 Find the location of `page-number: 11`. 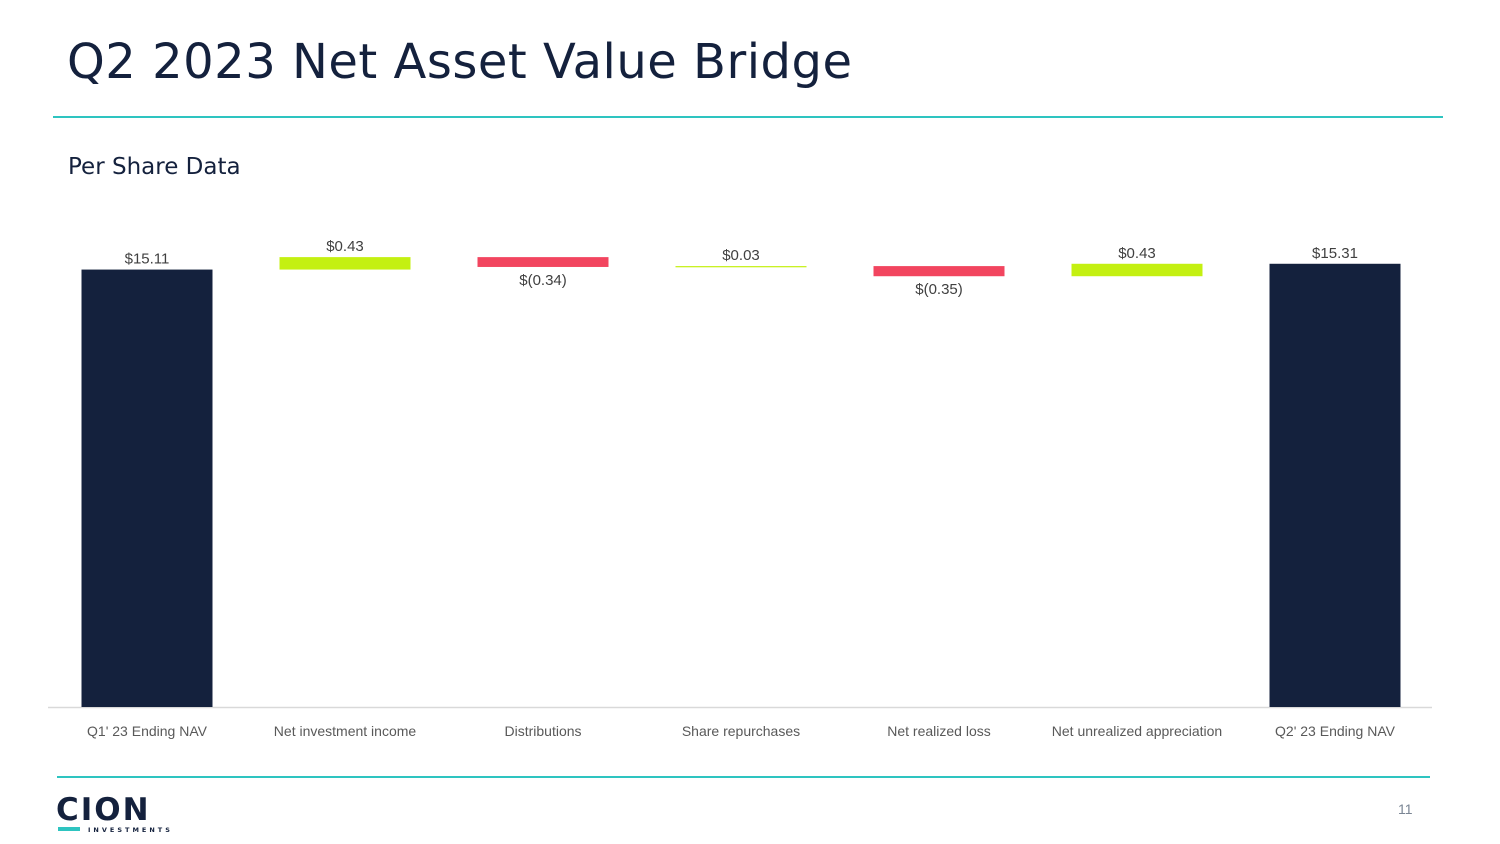

page-number: 11 is located at coordinates (1405, 809).